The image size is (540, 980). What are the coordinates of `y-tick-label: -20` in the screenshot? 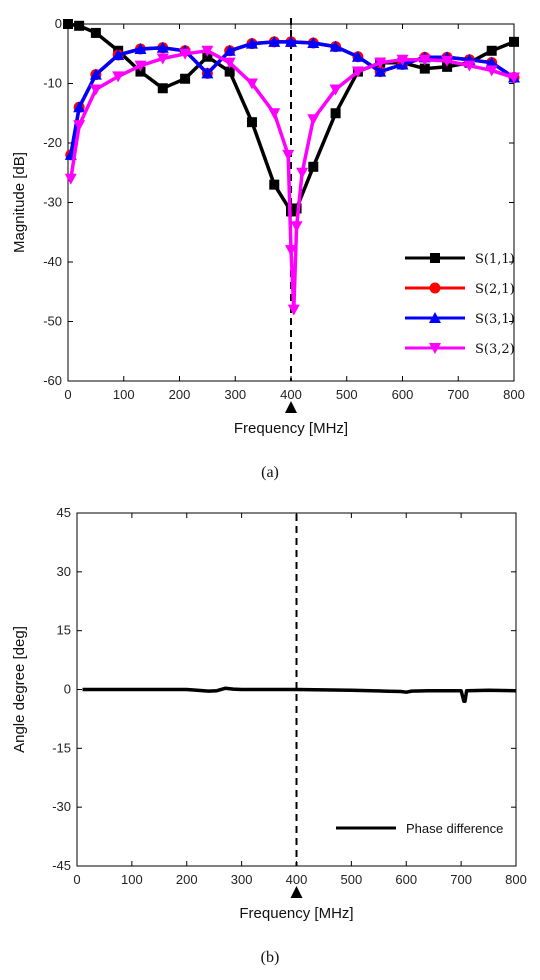 It's located at (52, 142).